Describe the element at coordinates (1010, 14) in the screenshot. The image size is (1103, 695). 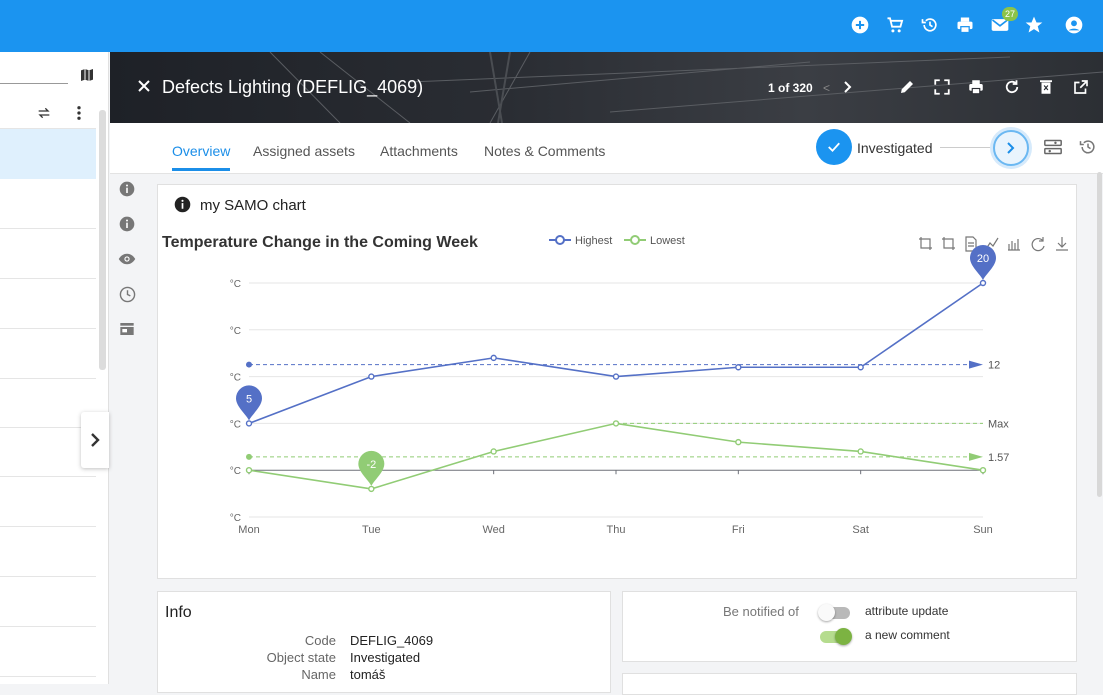
I see `notification-badge: 27` at that location.